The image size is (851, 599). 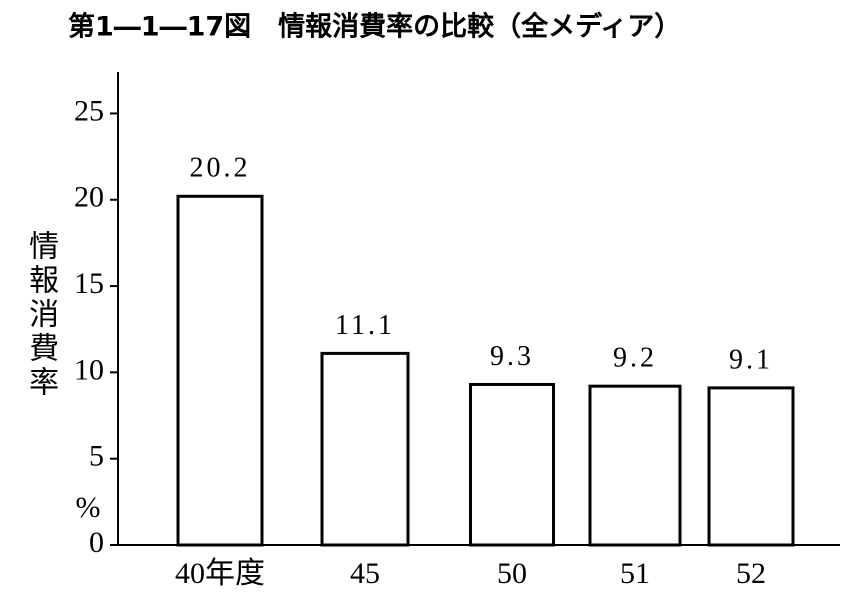 What do you see at coordinates (220, 168) in the screenshot?
I see `value-label: 20.2` at bounding box center [220, 168].